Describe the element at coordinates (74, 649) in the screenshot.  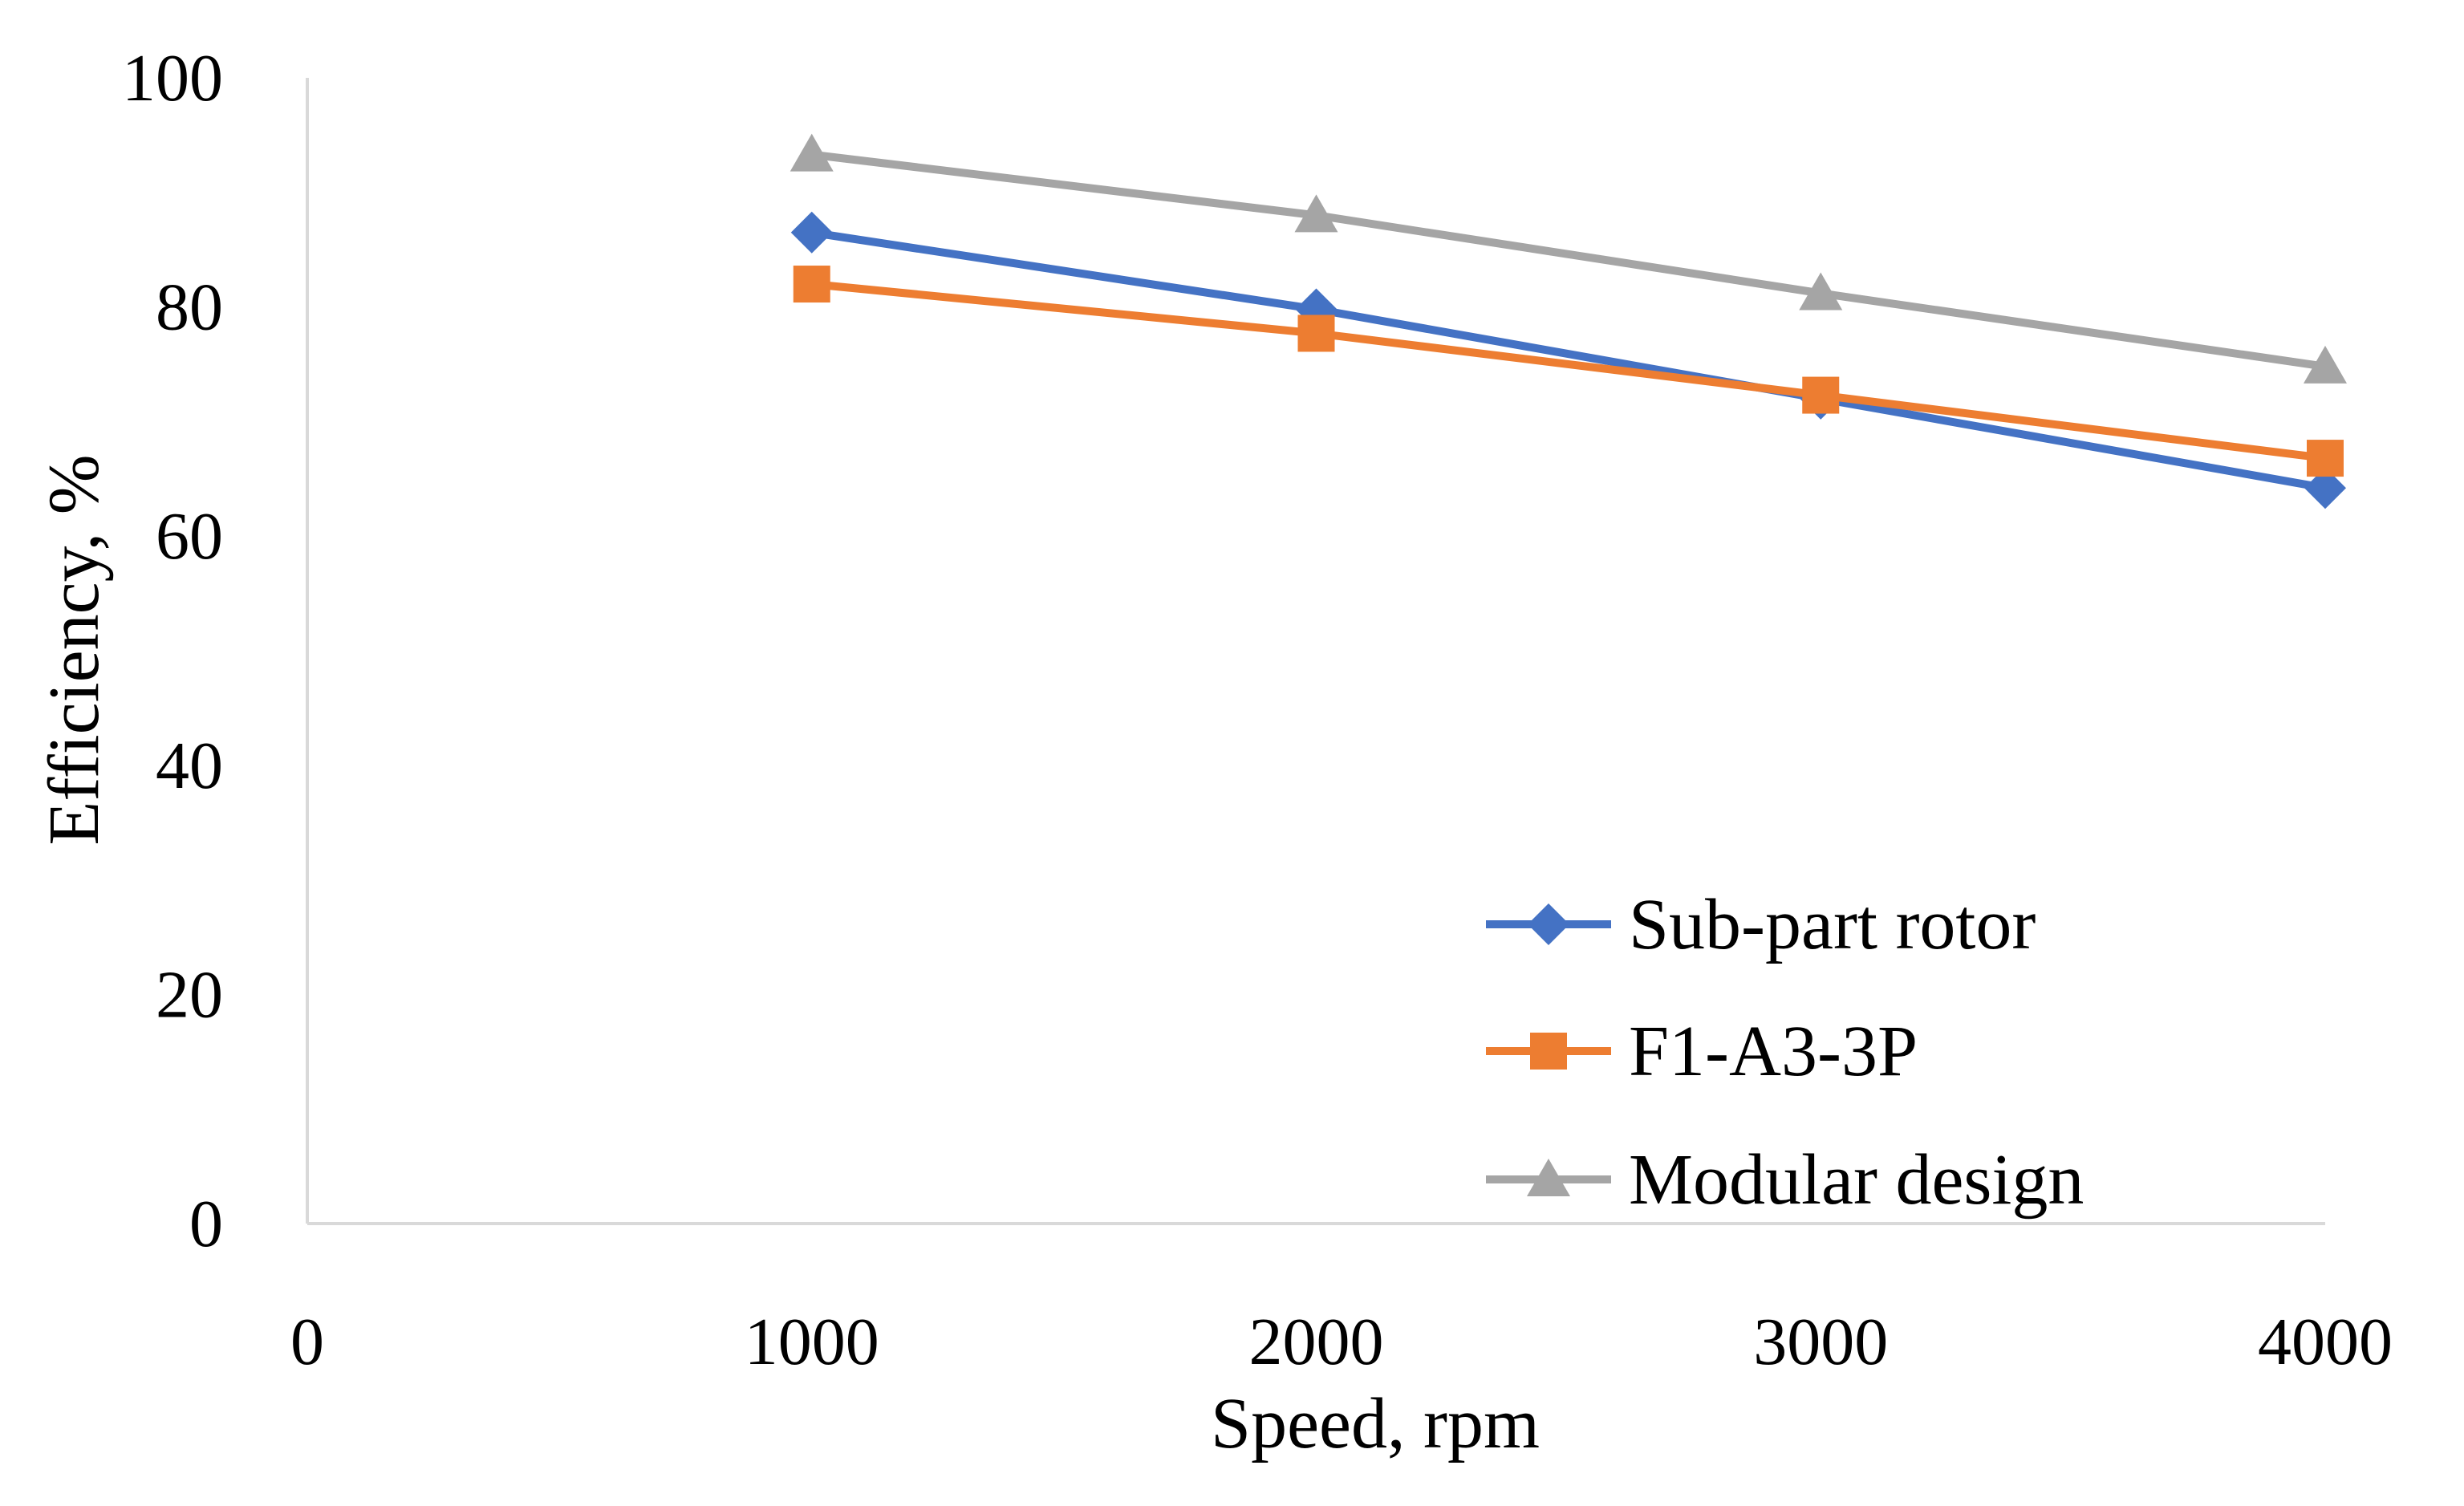
I see `y-axis-title: Efficiency, %` at that location.